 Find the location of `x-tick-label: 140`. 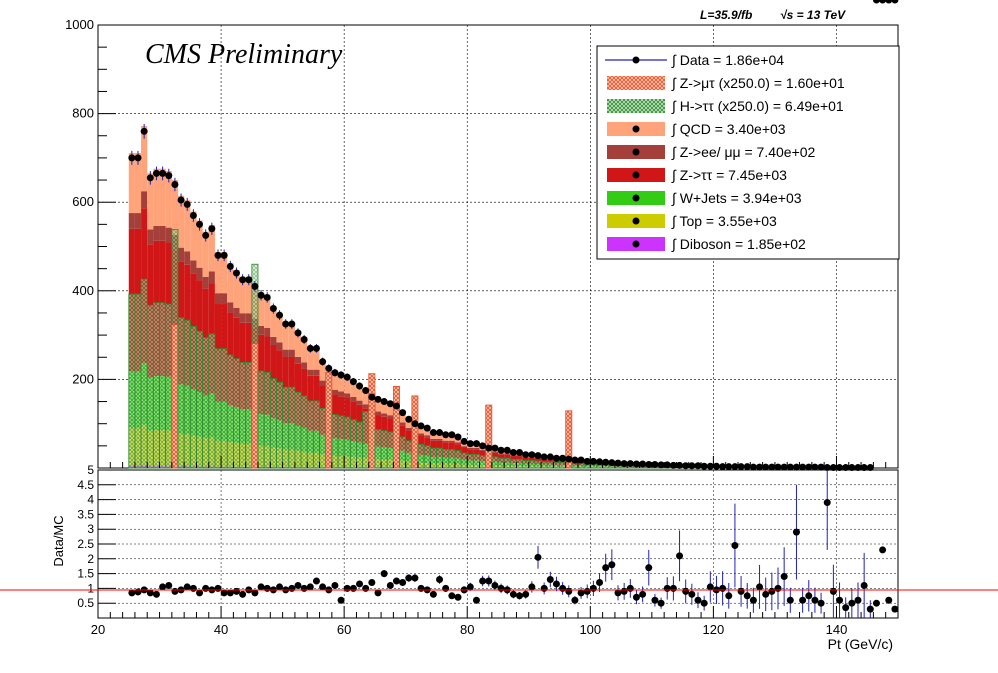

x-tick-label: 140 is located at coordinates (837, 629).